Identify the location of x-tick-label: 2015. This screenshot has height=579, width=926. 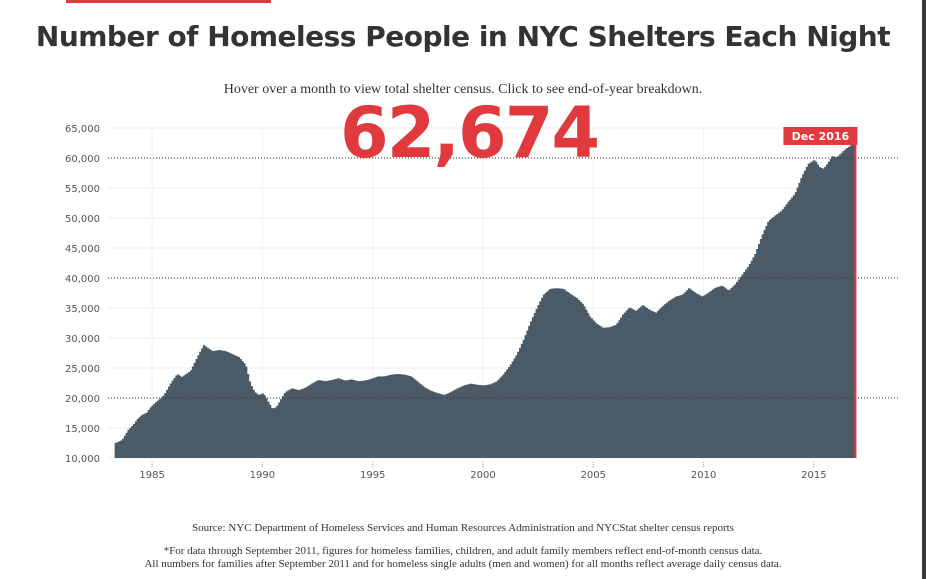
(813, 475).